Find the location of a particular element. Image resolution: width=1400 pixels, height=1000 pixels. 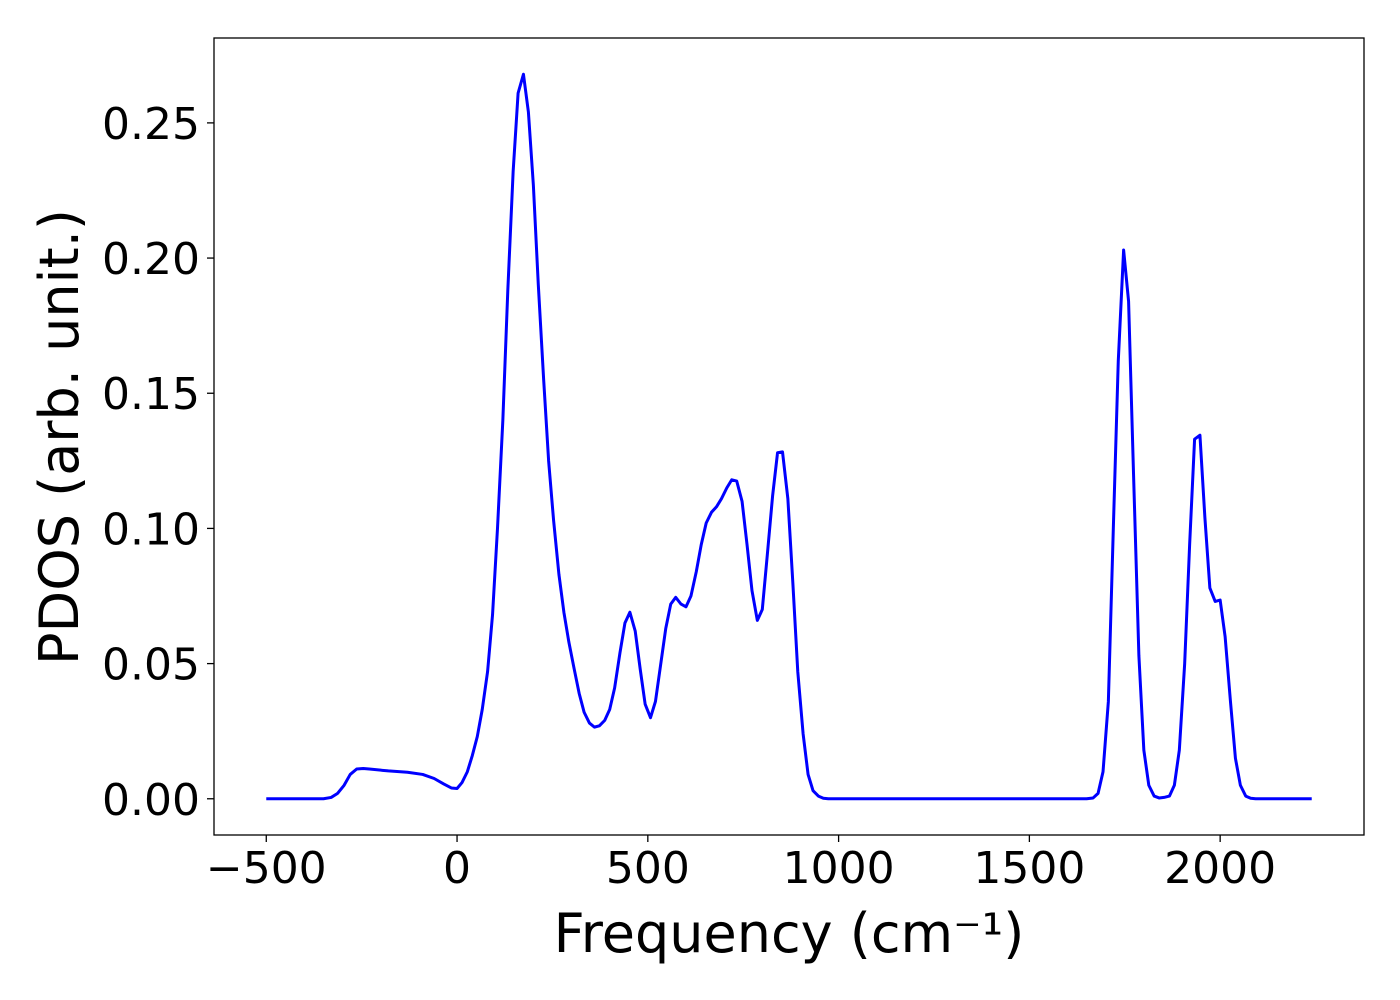

y-tick-label: 0.10 is located at coordinates (151, 529).